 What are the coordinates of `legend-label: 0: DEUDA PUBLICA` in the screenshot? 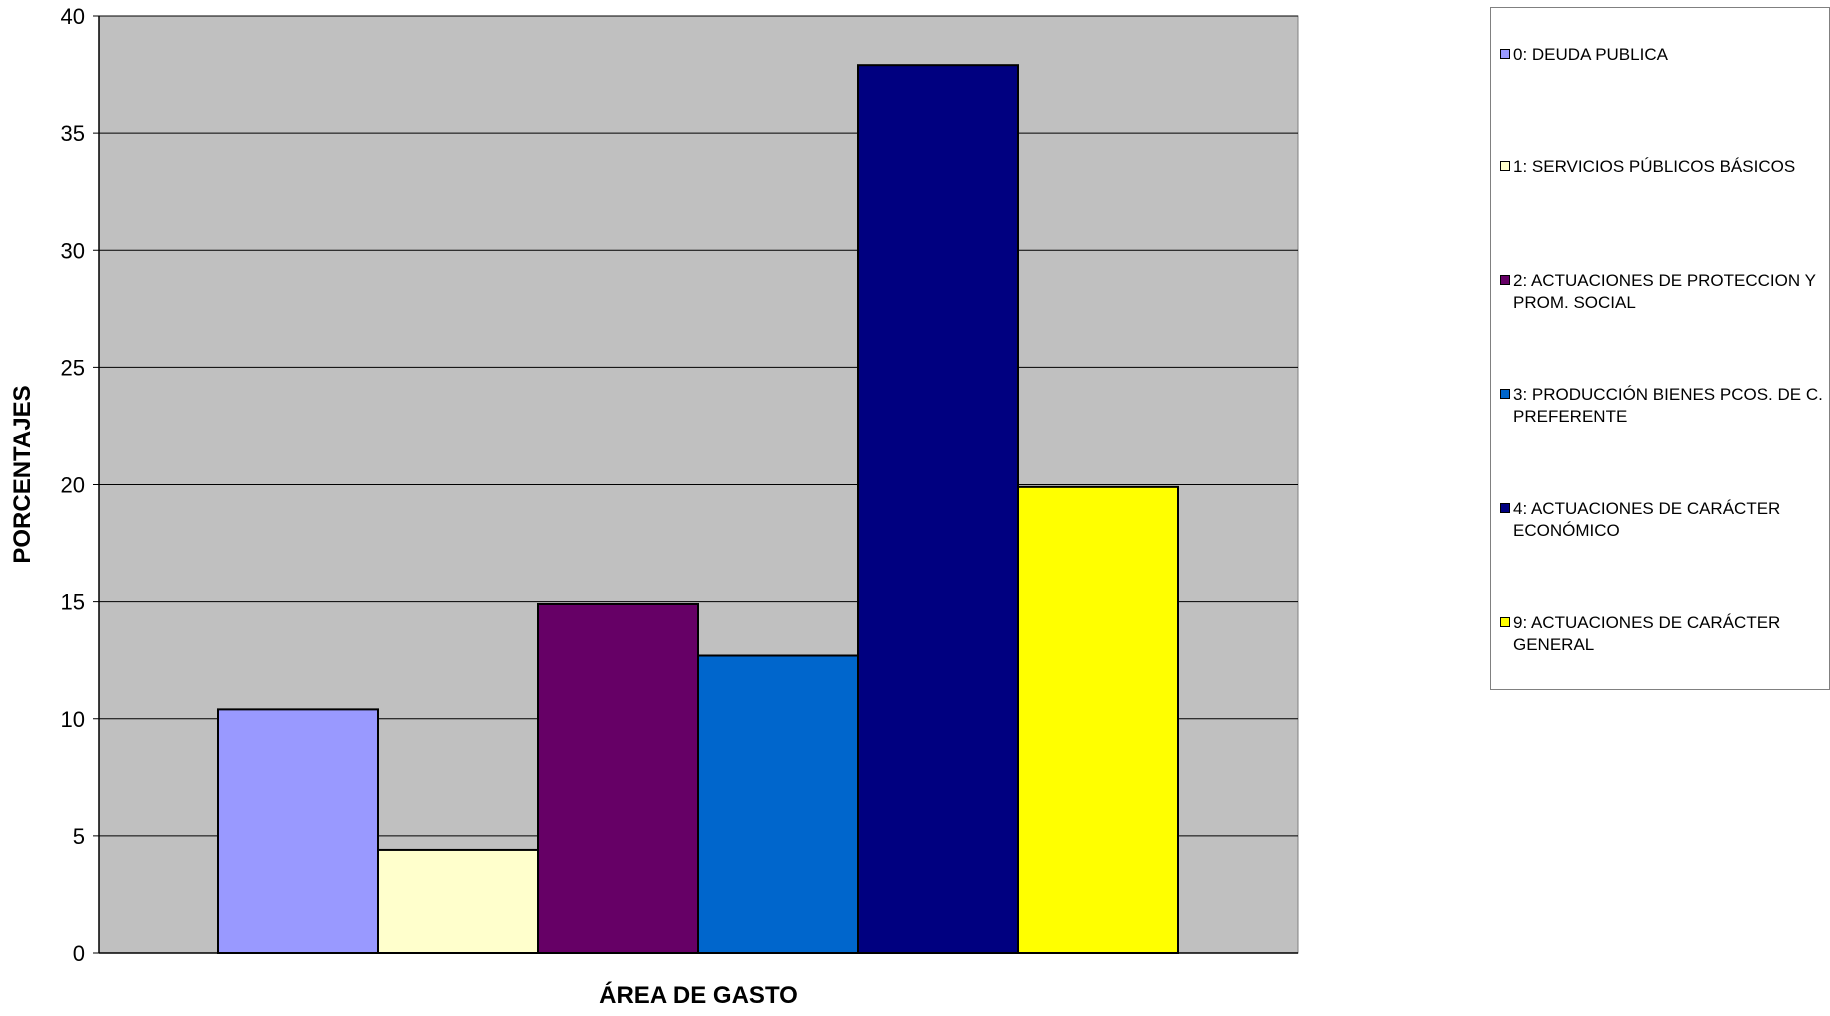 It's located at (1590, 54).